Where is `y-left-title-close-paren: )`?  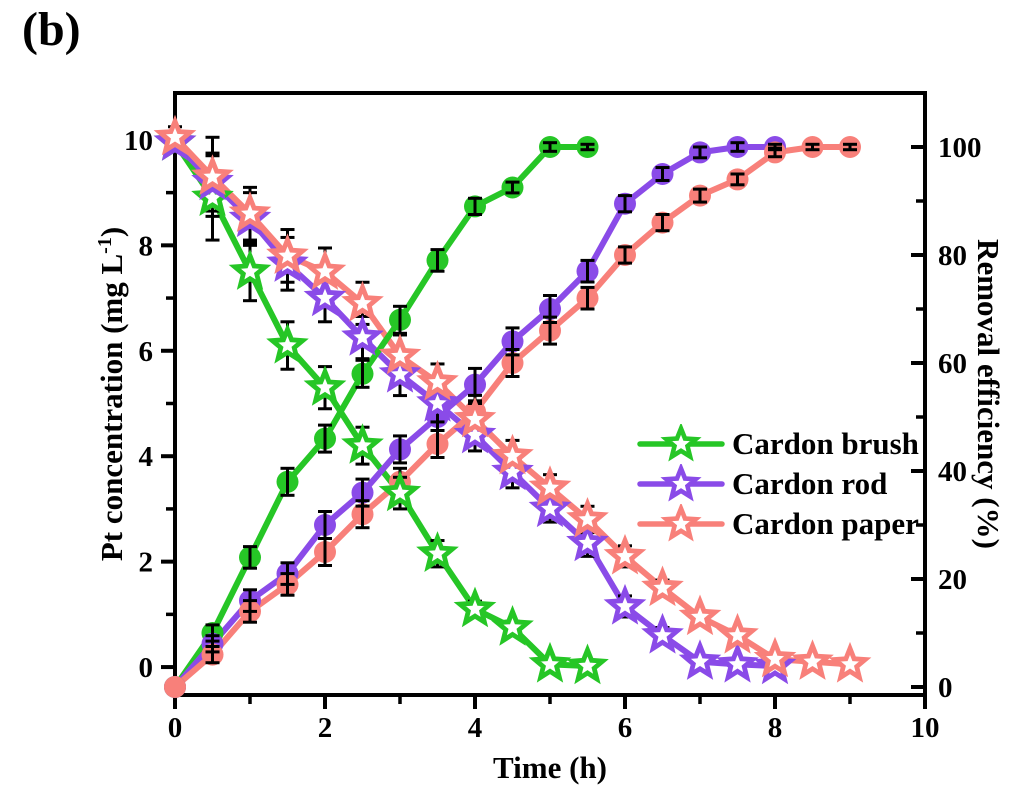 y-left-title-close-paren: ) is located at coordinates (112, 232).